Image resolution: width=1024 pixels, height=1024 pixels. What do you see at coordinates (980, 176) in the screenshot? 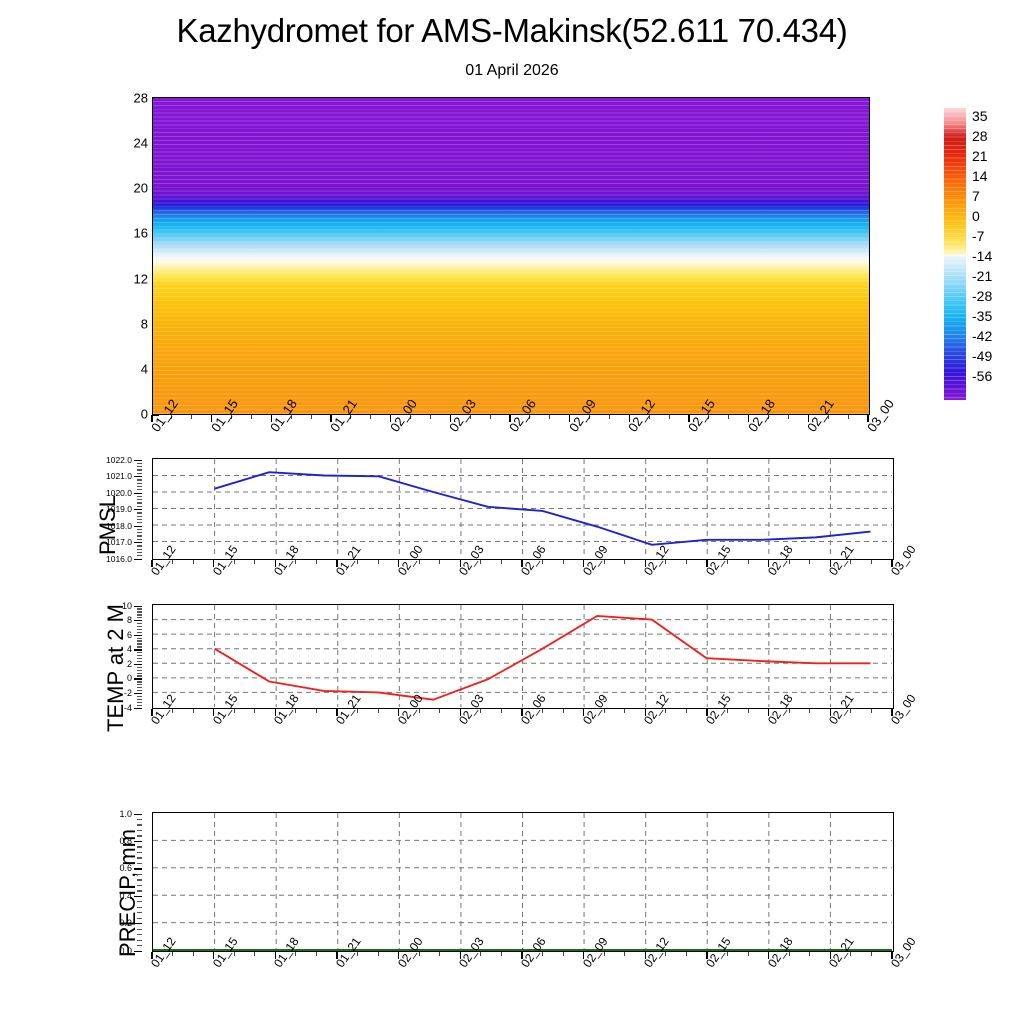
I see `colorbar-tick-label: 14` at bounding box center [980, 176].